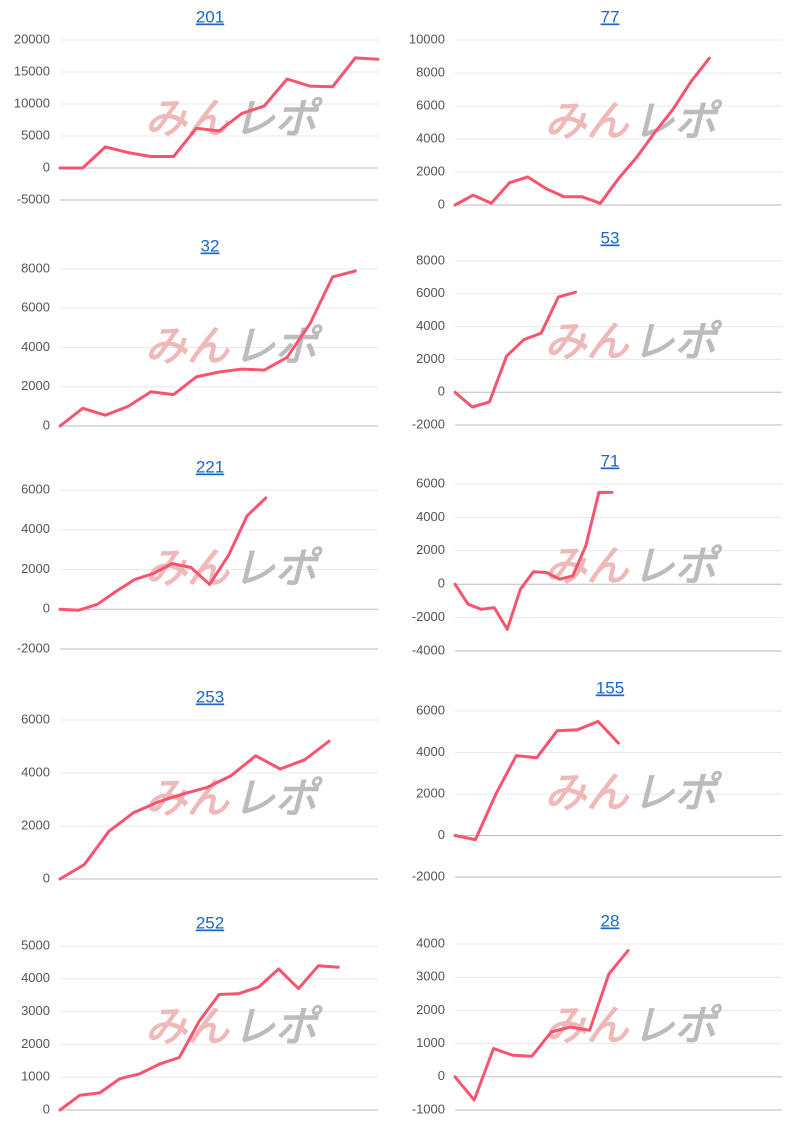 The width and height of the screenshot is (800, 1128). Describe the element at coordinates (610, 687) in the screenshot. I see `chart-title: 155` at that location.